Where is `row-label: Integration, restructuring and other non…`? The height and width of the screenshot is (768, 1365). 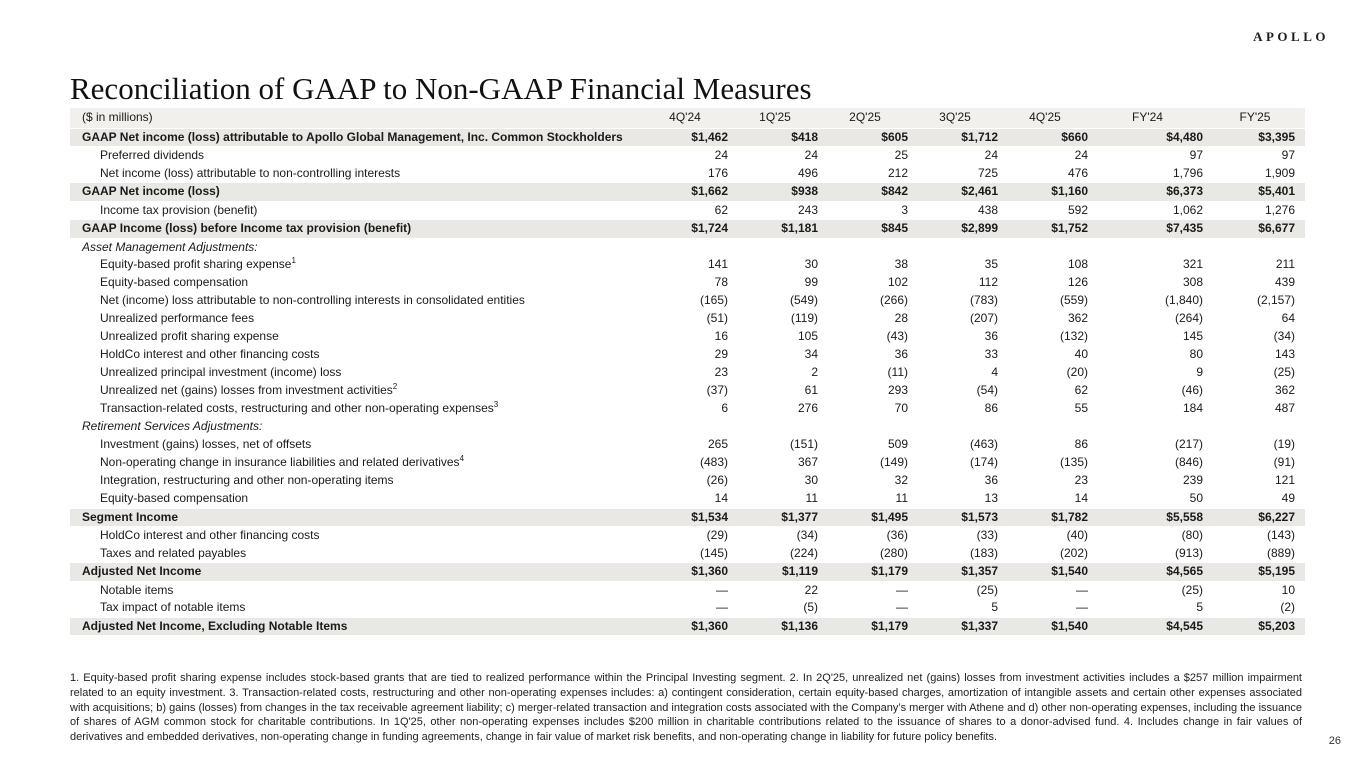
row-label: Integration, restructuring and other non… is located at coordinates (247, 480).